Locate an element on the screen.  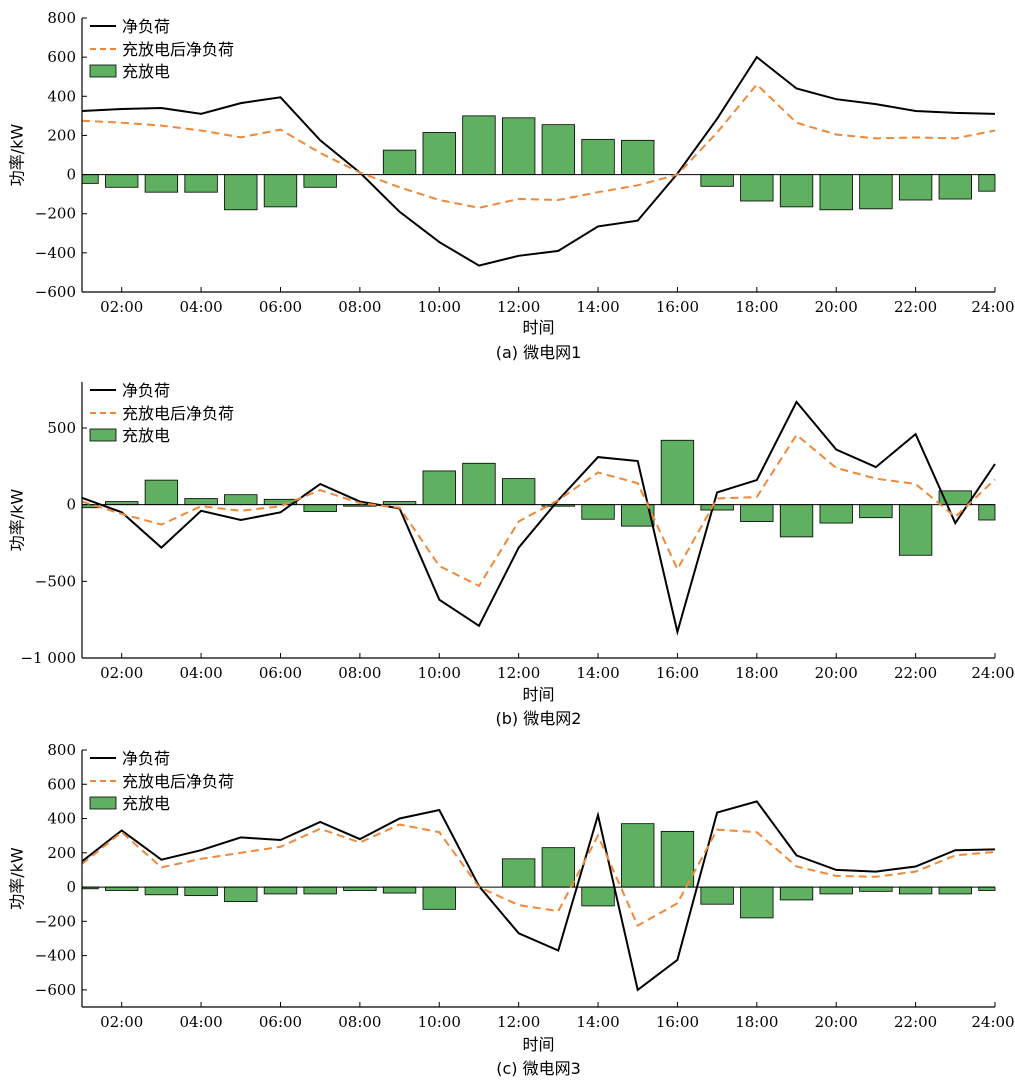
bar-series is located at coordinates (538, 497).